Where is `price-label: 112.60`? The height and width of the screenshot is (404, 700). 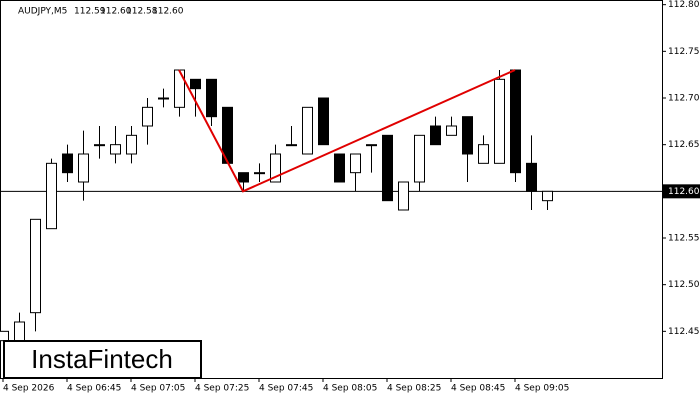 price-label: 112.60 is located at coordinates (684, 192).